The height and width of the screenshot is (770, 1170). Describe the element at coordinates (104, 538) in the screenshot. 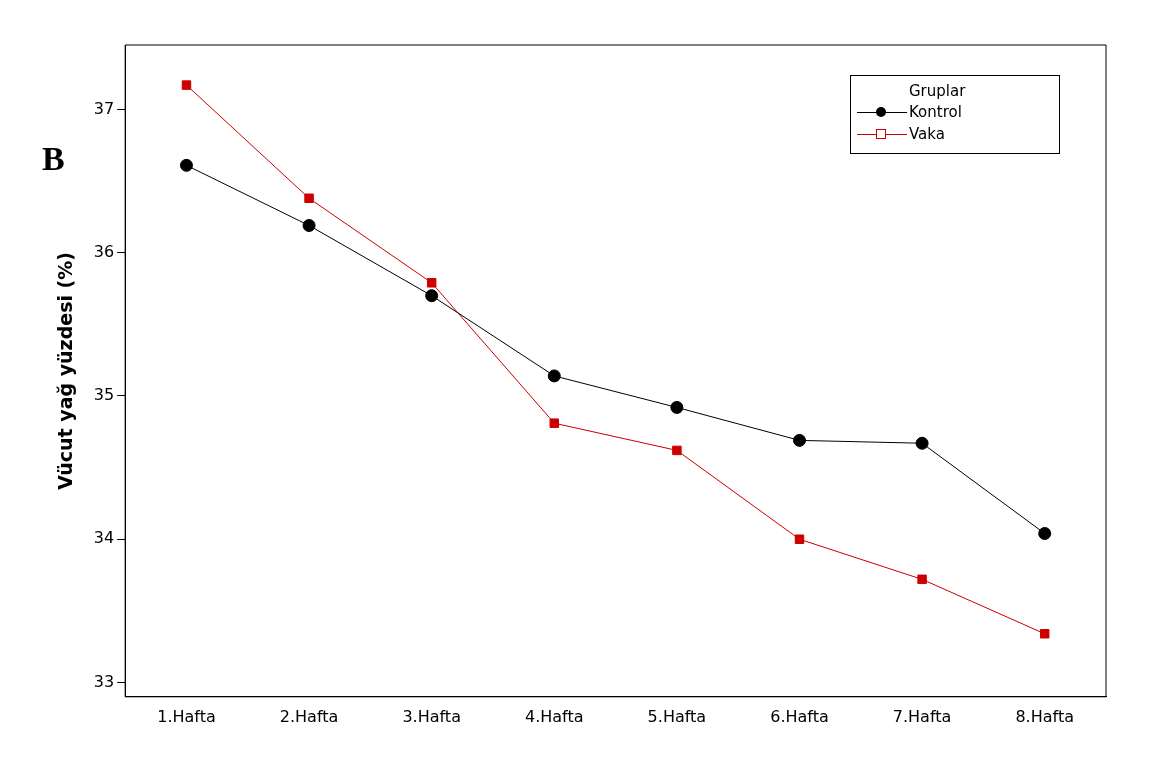

I see `y-tick-label: 34` at that location.